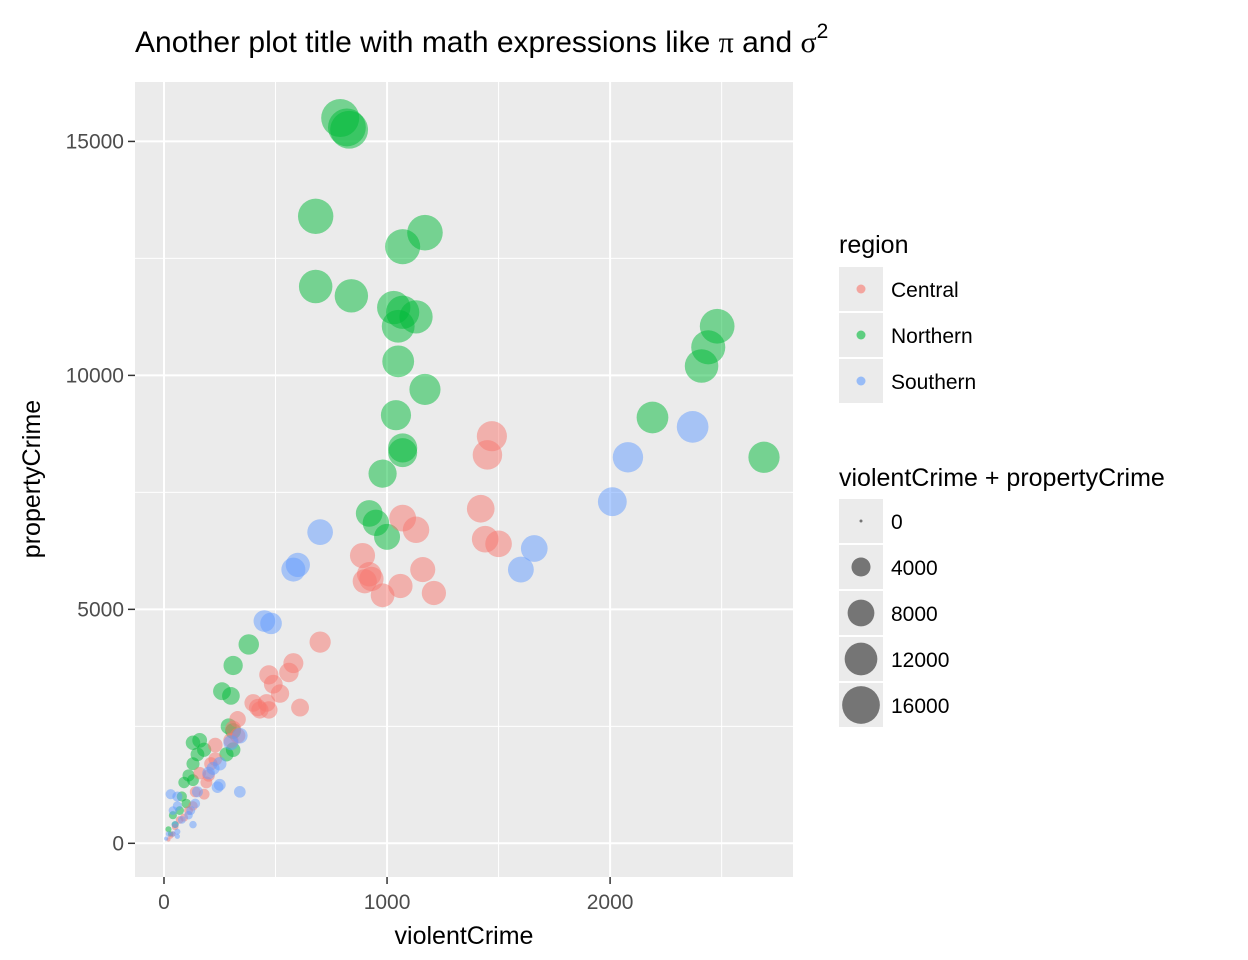 The image size is (1248, 960). Describe the element at coordinates (610, 902) in the screenshot. I see `x-tick-label: 2000` at that location.